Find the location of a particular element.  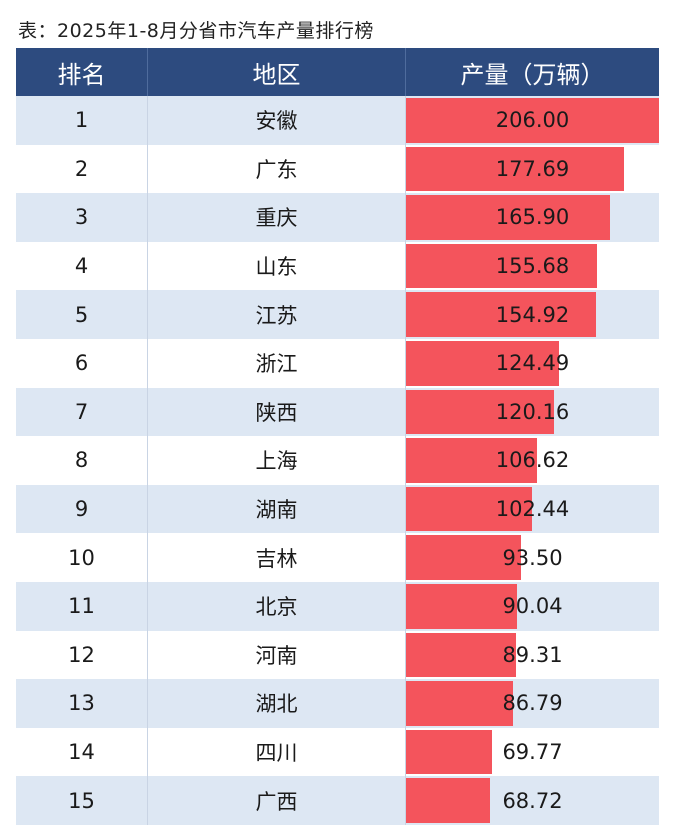

output-cell: 86.79 is located at coordinates (532, 703).